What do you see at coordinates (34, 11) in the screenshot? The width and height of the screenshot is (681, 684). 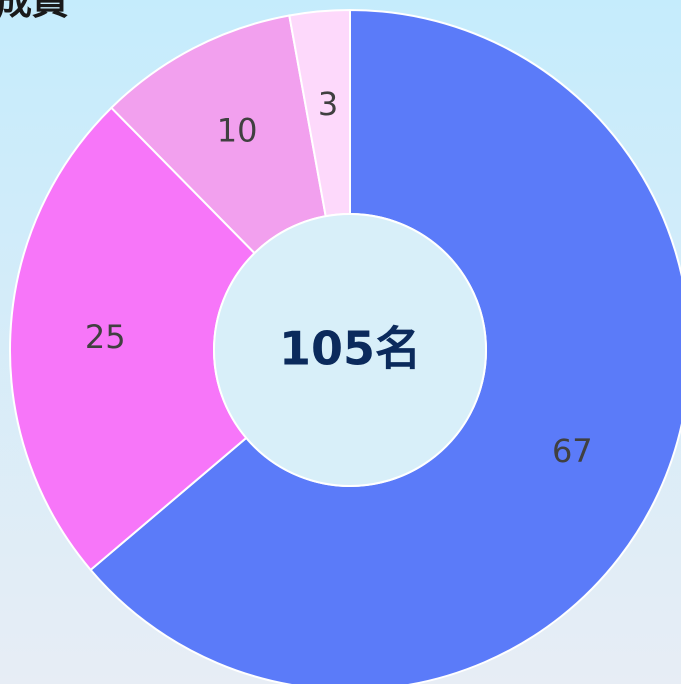 I see `chart-title: 成員` at bounding box center [34, 11].